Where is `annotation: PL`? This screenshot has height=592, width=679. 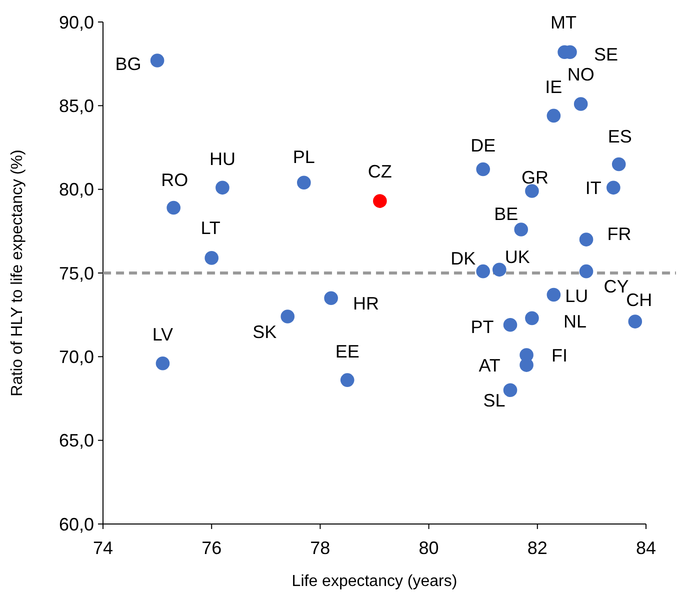 annotation: PL is located at coordinates (303, 156).